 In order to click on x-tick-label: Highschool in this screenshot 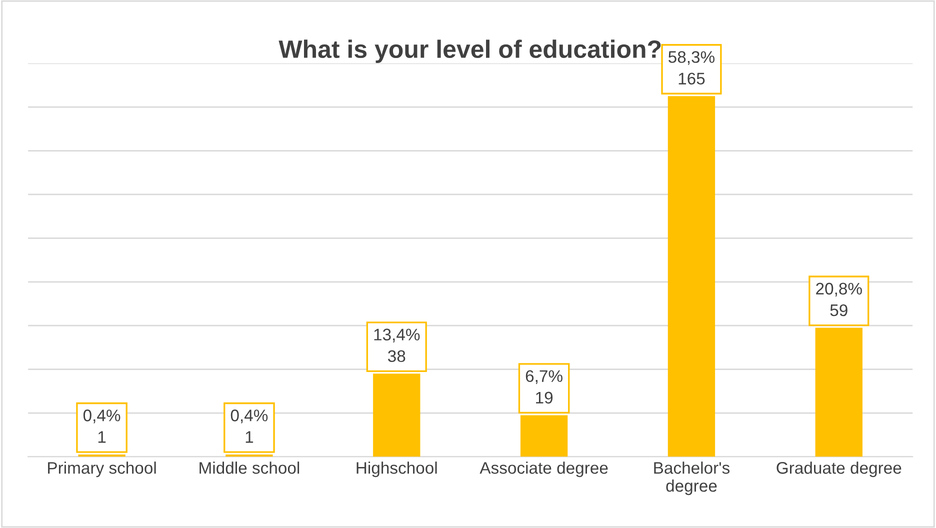, I will do `click(396, 470)`.